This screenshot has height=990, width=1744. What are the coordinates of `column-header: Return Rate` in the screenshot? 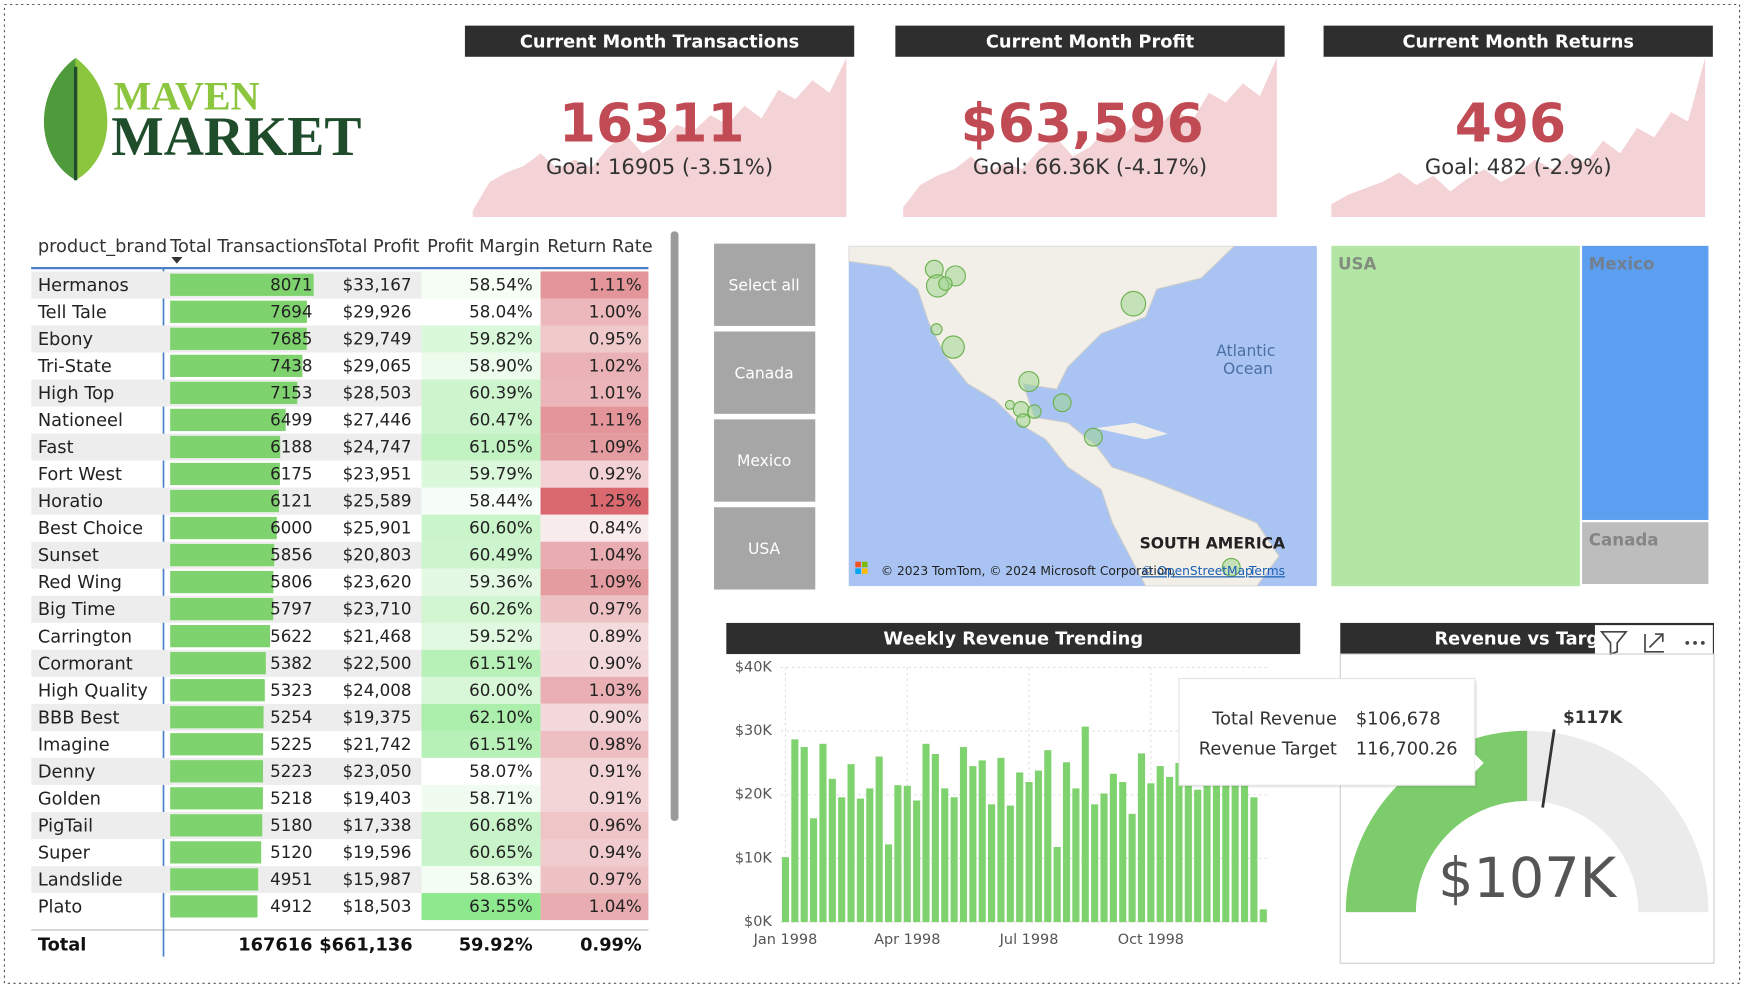 It's located at (599, 246).